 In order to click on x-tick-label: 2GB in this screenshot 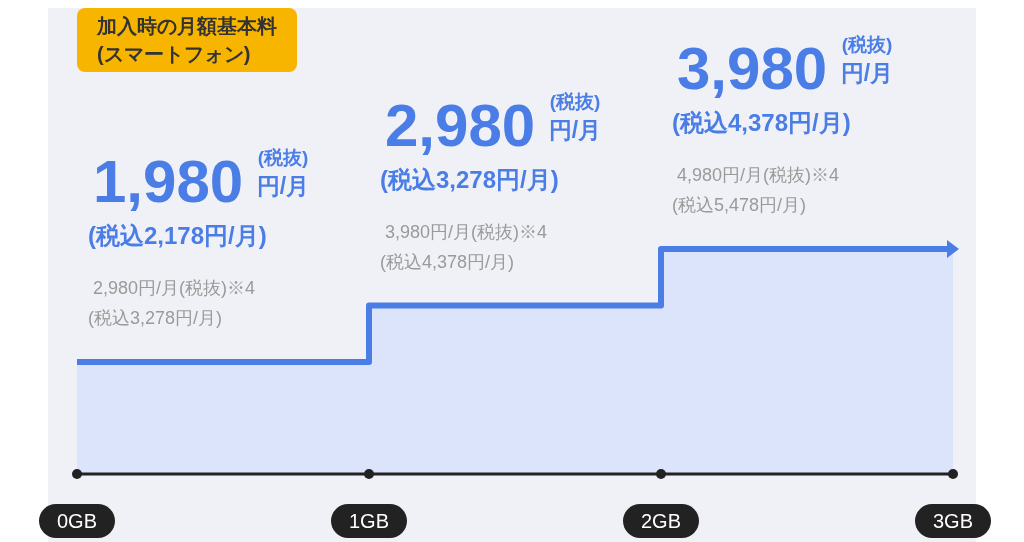, I will do `click(661, 521)`.